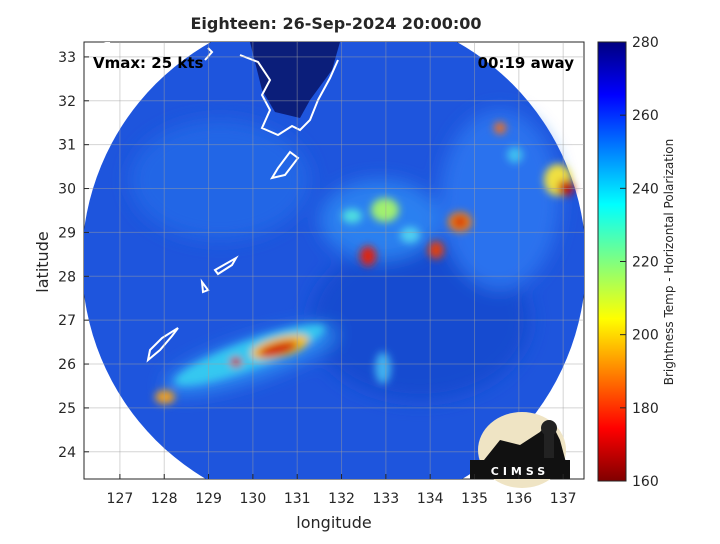 The width and height of the screenshot is (720, 544). What do you see at coordinates (67, 321) in the screenshot?
I see `y-tick-label: 27` at bounding box center [67, 321].